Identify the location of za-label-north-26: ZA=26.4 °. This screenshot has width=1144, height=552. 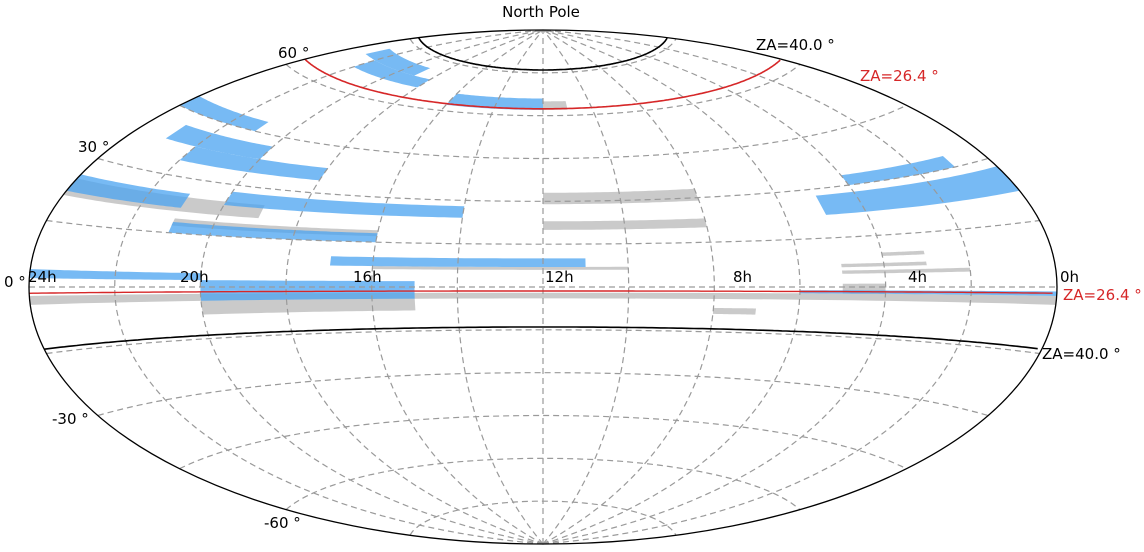
(899, 76).